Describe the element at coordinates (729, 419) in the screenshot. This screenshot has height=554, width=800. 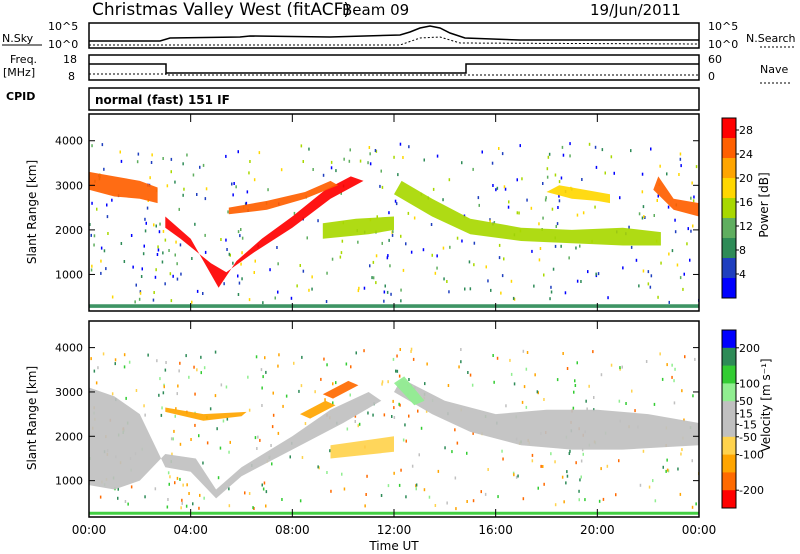
I see `colorbar-frame` at that location.